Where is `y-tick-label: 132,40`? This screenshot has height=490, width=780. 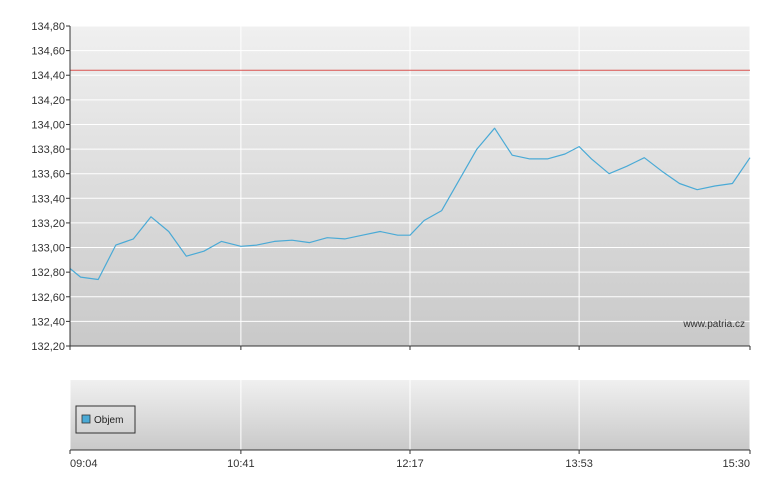
y-tick-label: 132,40 is located at coordinates (48, 322).